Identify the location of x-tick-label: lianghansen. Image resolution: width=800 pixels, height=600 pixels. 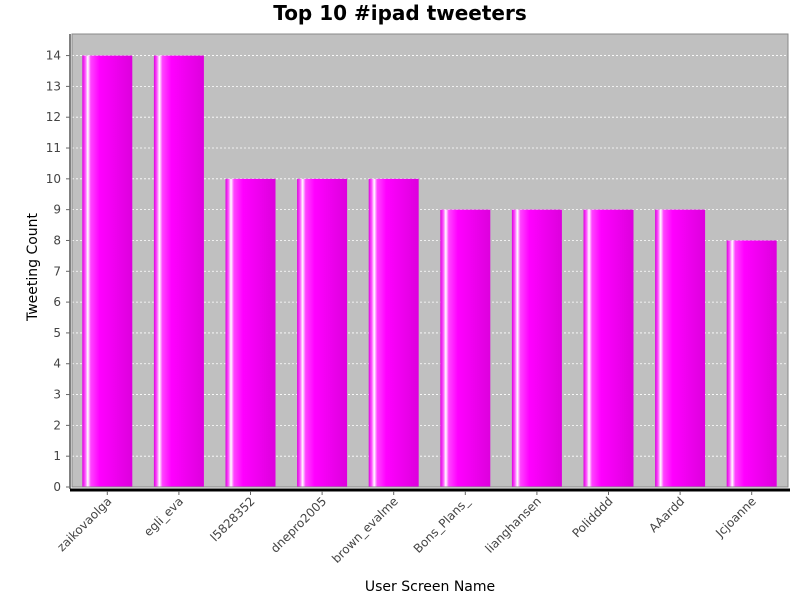
(513, 525).